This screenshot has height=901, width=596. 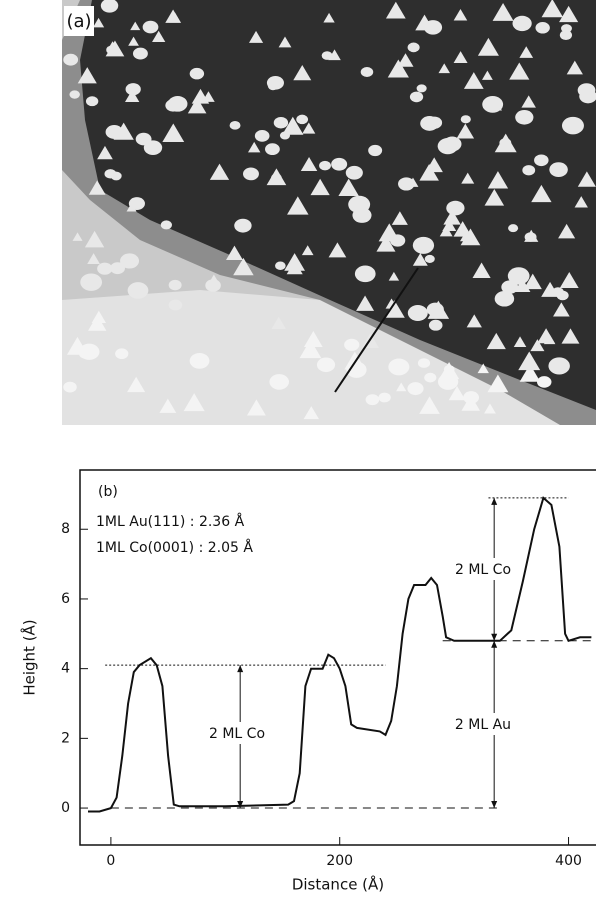 What do you see at coordinates (65, 738) in the screenshot?
I see `y-tick-label: 2` at bounding box center [65, 738].